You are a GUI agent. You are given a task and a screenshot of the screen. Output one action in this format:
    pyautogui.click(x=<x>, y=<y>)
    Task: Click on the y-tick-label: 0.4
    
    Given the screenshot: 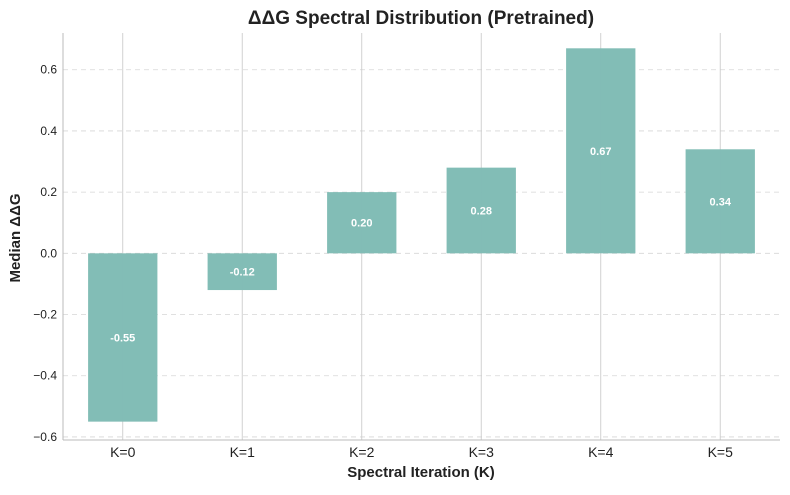 What is the action you would take?
    pyautogui.click(x=48, y=131)
    